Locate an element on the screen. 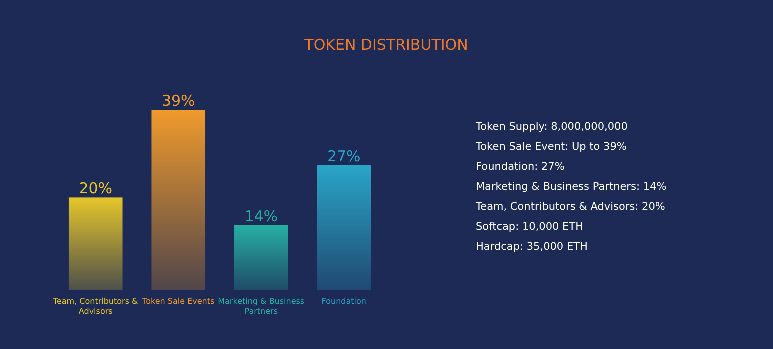 The width and height of the screenshot is (773, 349). x-tick-label: Marketing & Business Partners is located at coordinates (261, 306).